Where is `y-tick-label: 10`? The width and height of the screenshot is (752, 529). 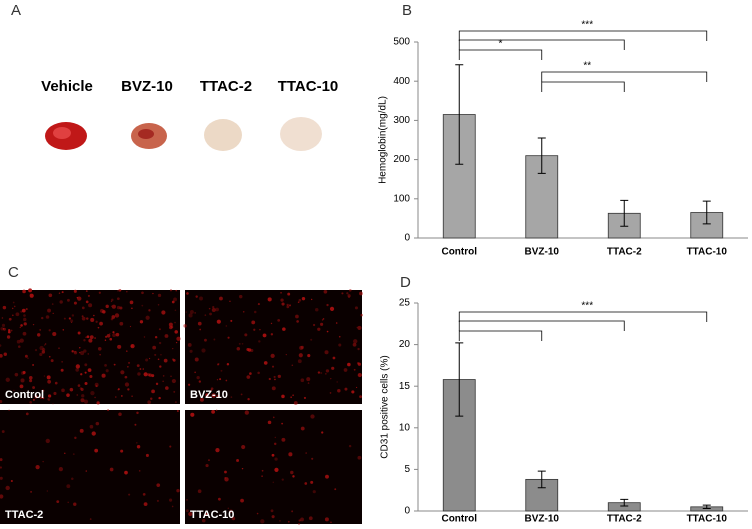 y-tick-label: 10 is located at coordinates (405, 427).